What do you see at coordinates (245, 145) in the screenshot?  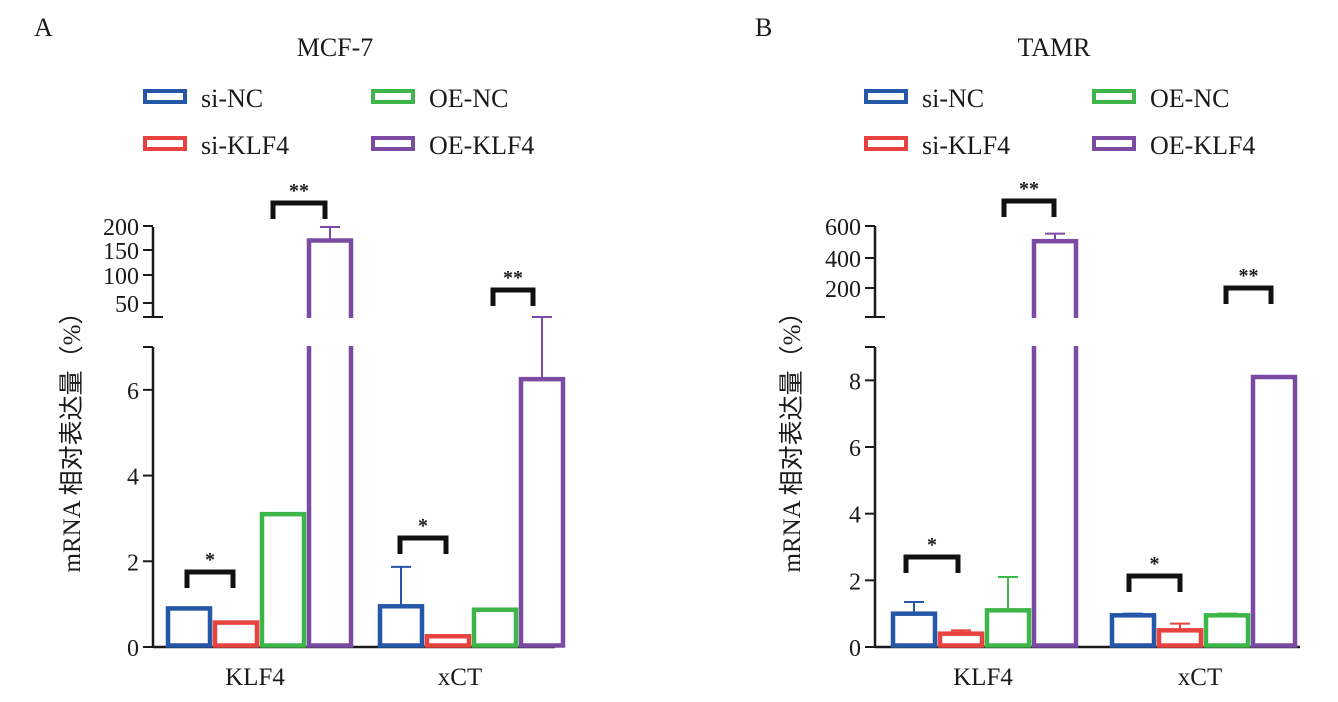 I see `legend-label-a: si-KLF4` at bounding box center [245, 145].